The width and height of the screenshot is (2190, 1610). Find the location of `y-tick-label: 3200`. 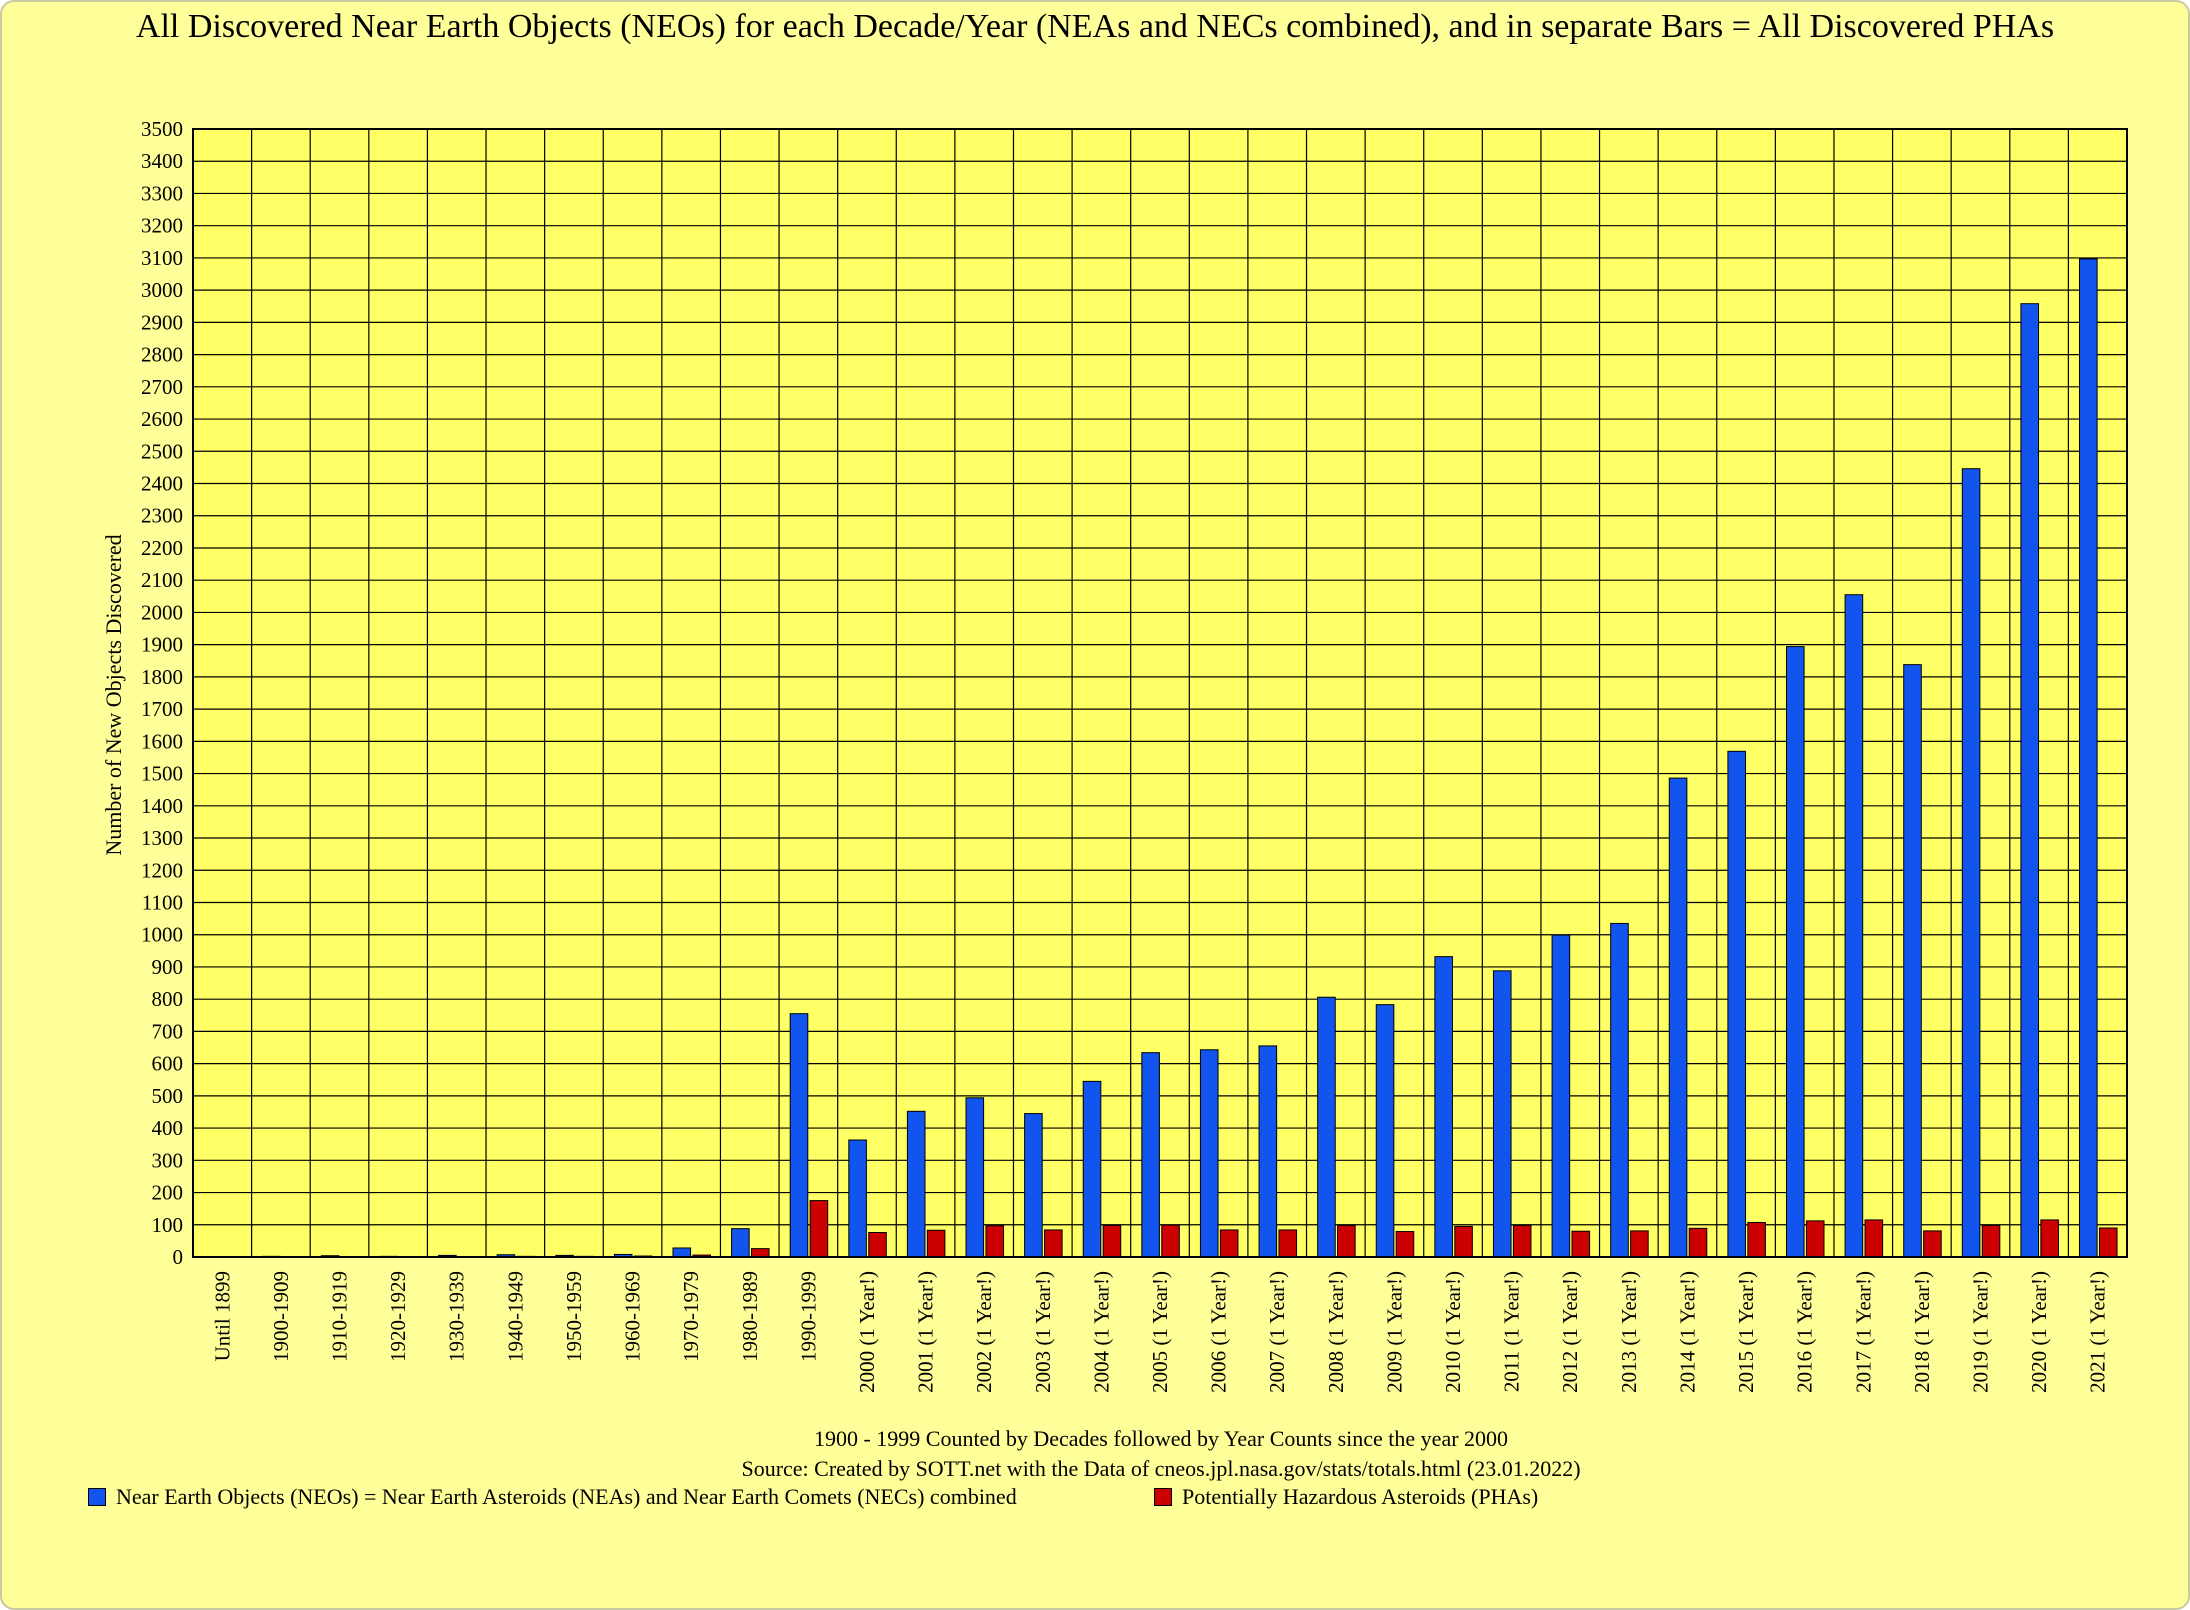

y-tick-label: 3200 is located at coordinates (162, 226).